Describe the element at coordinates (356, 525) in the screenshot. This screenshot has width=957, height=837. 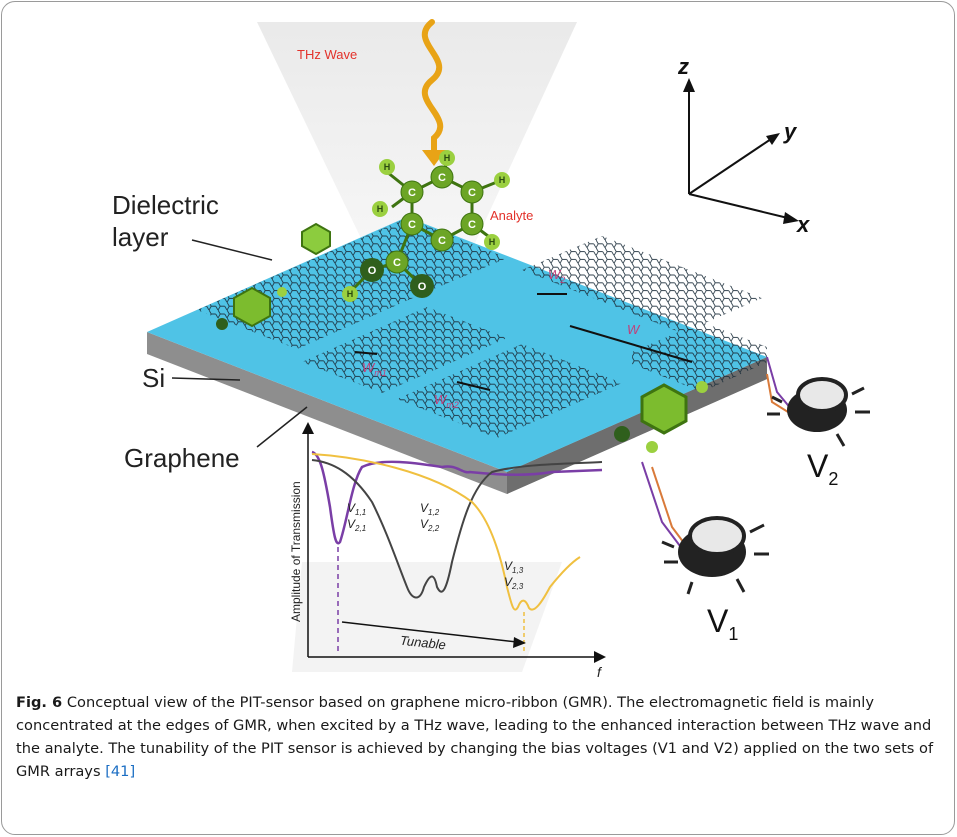
I see `v21-label: V2,1` at that location.